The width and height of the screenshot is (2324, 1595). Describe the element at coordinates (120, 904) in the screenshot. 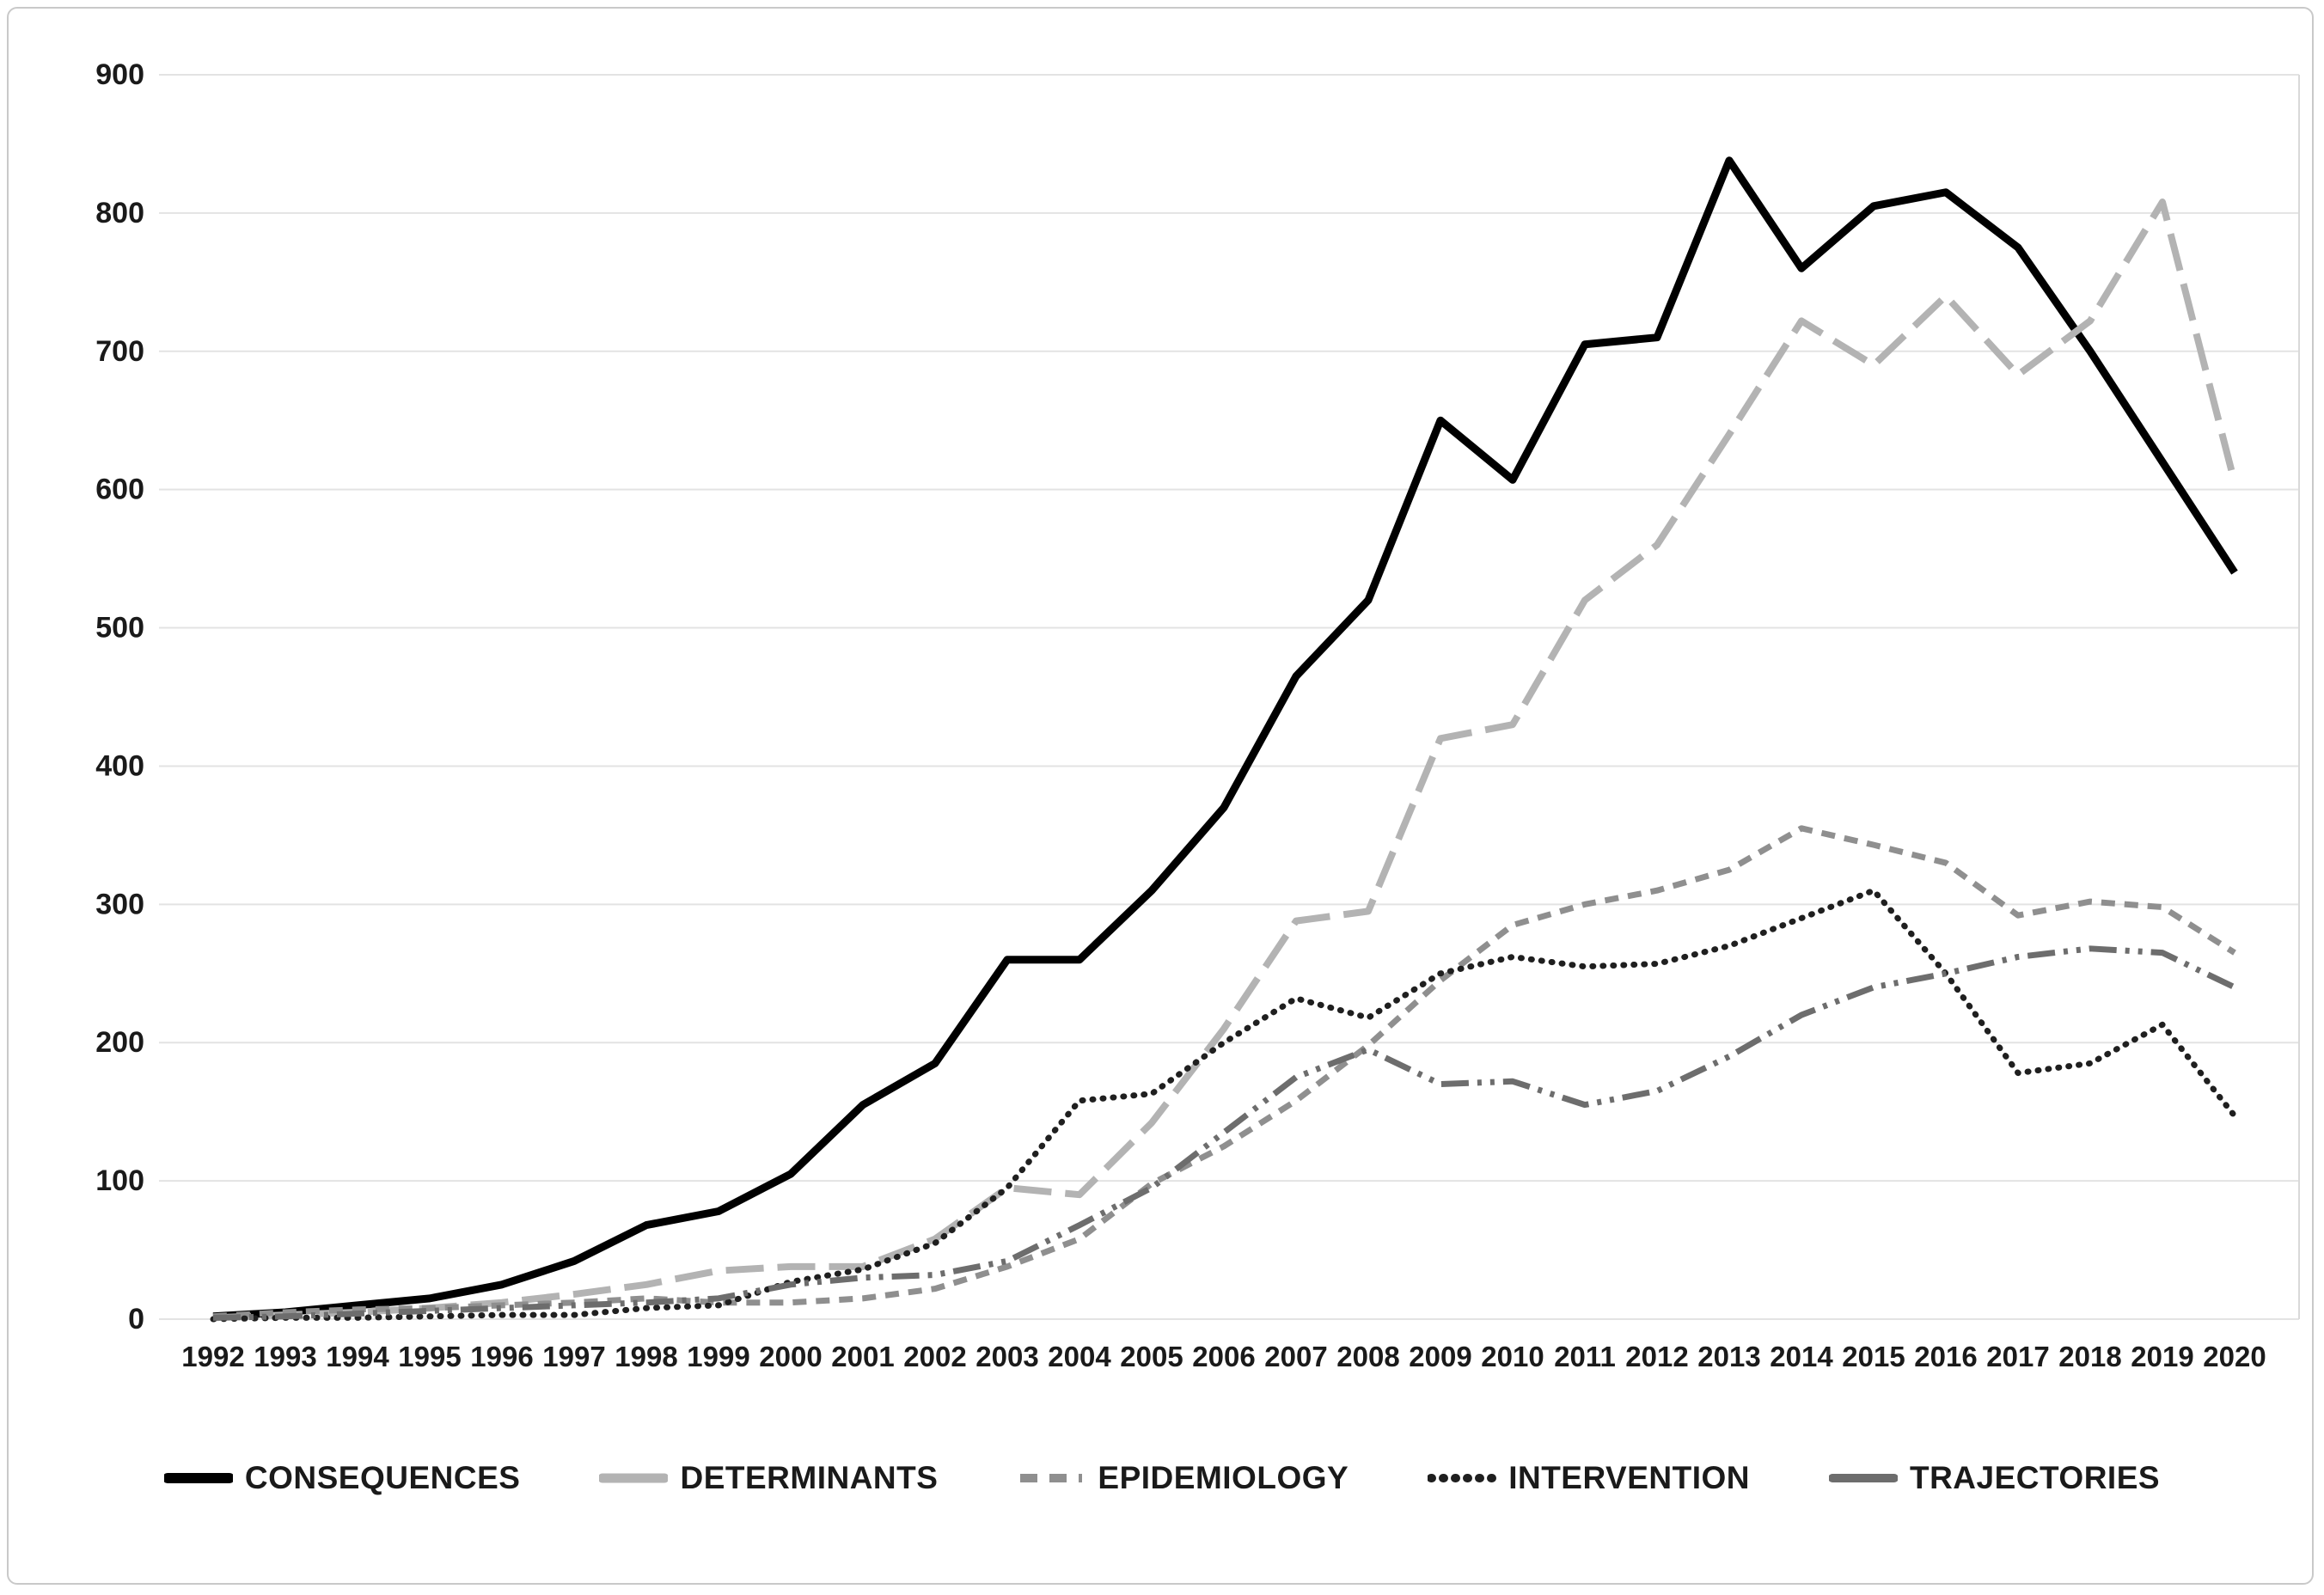

I see `y-tick-label: 300` at that location.